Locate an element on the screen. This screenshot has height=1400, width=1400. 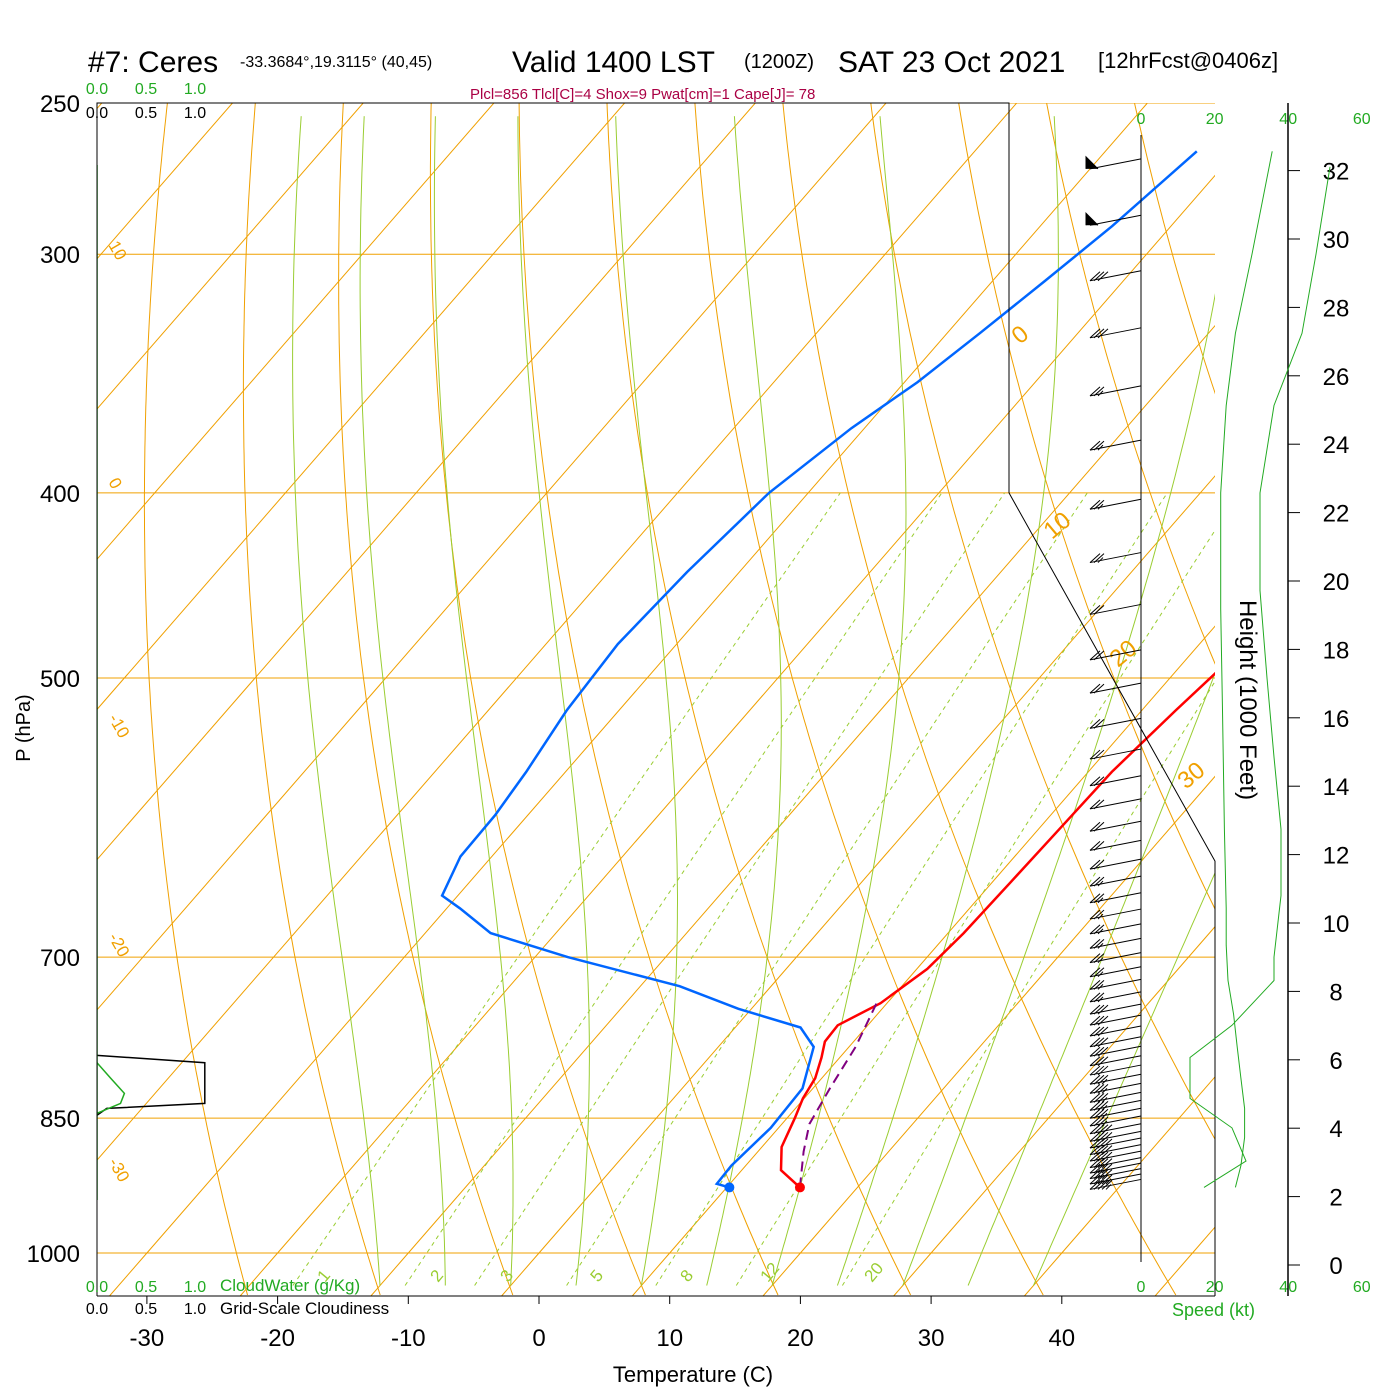
temperature-tick-label: 10 is located at coordinates (669, 1338).